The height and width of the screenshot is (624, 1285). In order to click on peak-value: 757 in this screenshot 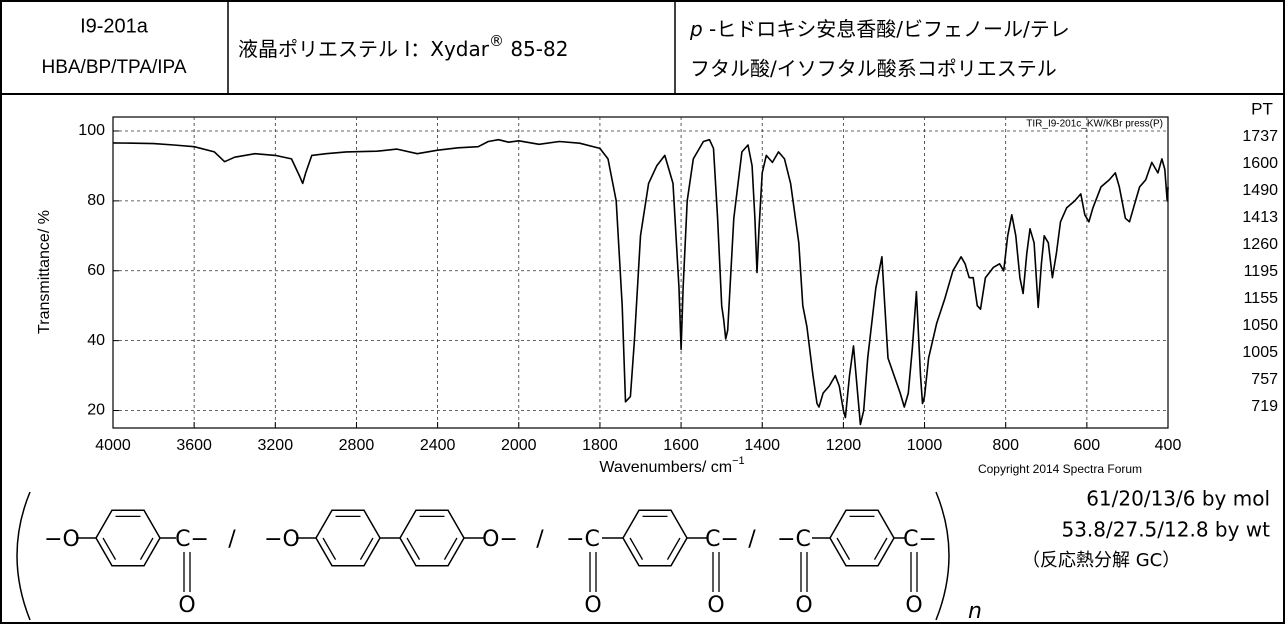, I will do `click(1264, 379)`.